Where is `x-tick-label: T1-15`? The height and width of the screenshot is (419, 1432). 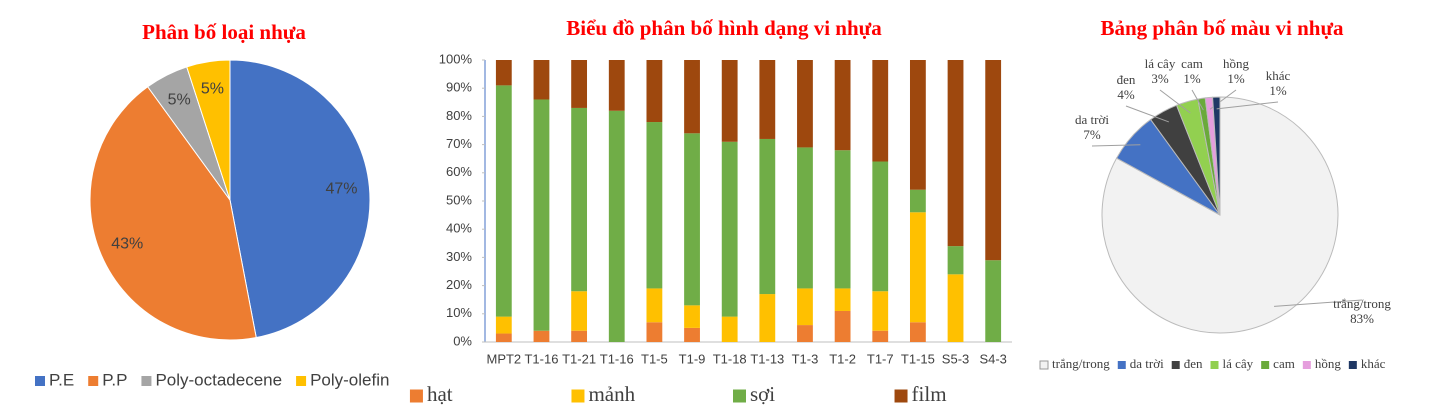
x-tick-label: T1-15 is located at coordinates (918, 358).